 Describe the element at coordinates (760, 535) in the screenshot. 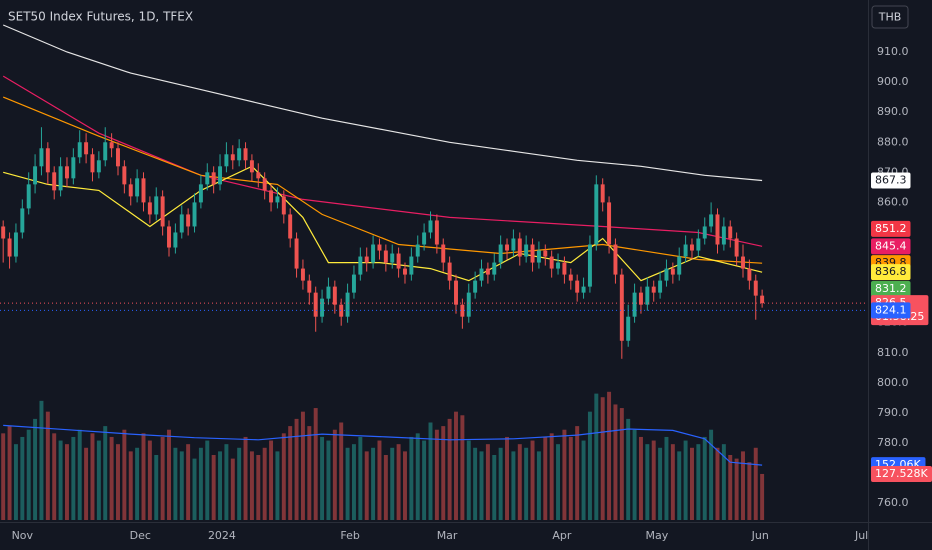

I see `x-tick-label: Jun` at that location.